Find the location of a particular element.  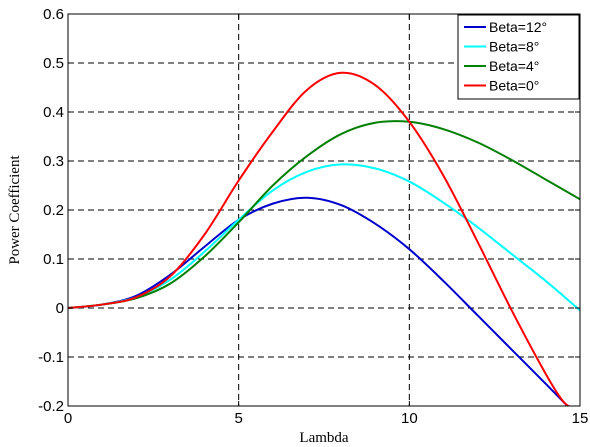

y-tick-label: 0.6 is located at coordinates (53, 14).